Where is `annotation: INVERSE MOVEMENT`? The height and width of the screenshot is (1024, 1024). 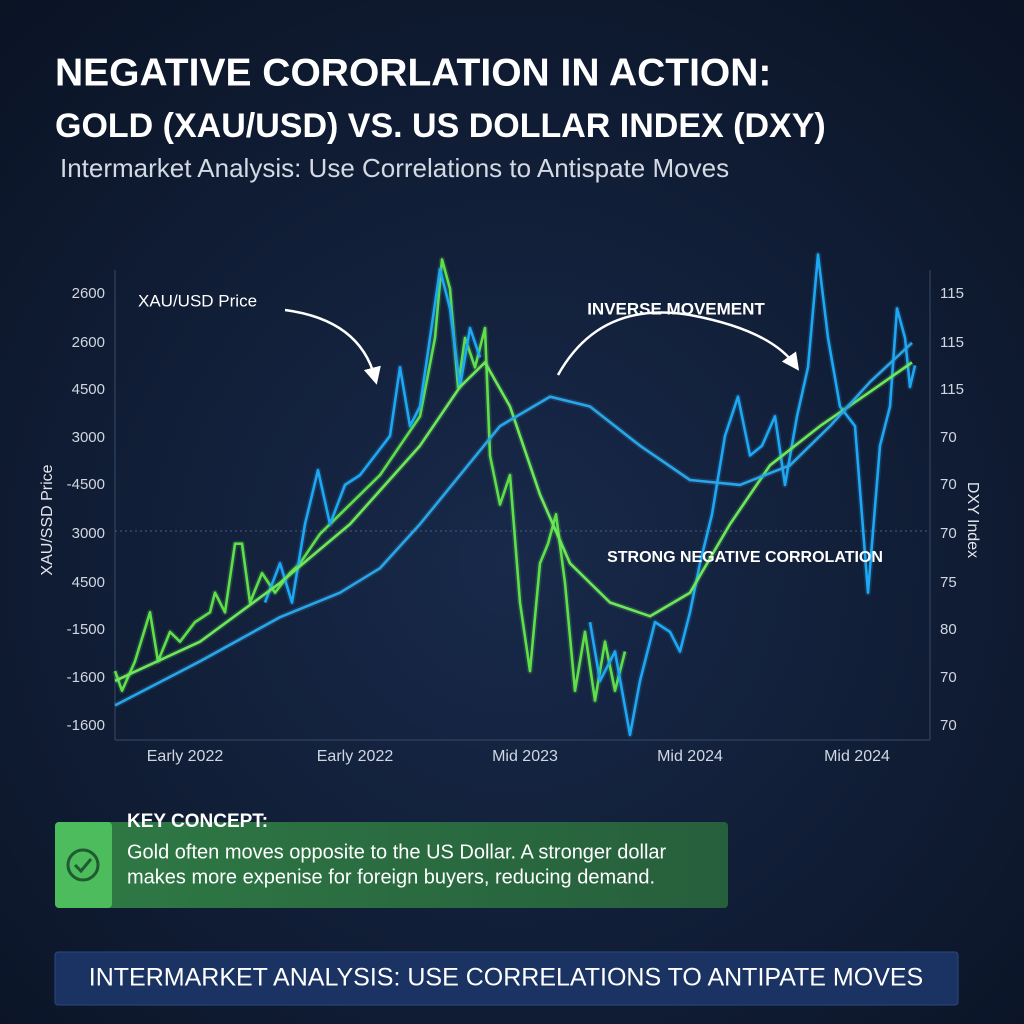 annotation: INVERSE MOVEMENT is located at coordinates (676, 308).